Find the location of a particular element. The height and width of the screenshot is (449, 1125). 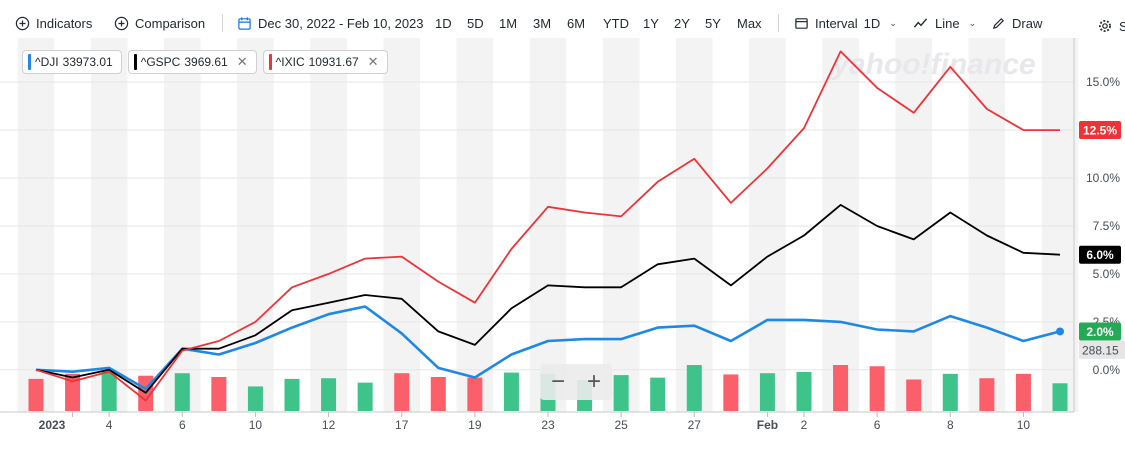

x-tick-label: 23 is located at coordinates (548, 425).